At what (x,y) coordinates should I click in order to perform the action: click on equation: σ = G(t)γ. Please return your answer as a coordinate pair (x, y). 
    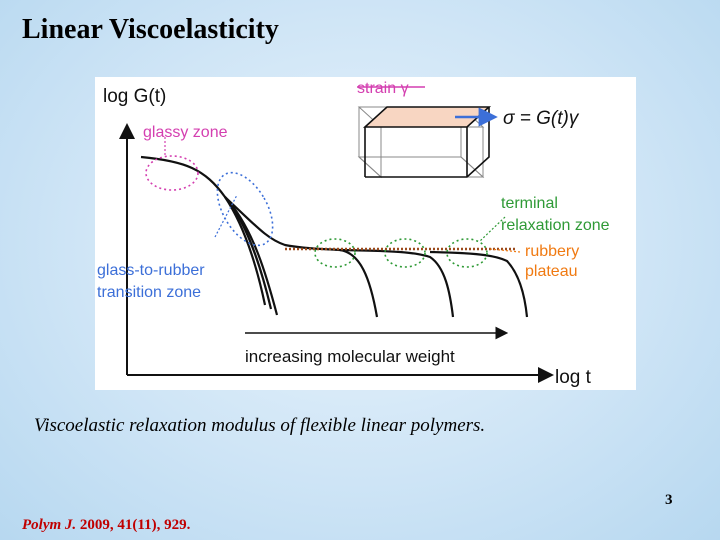
    Looking at the image, I should click on (541, 118).